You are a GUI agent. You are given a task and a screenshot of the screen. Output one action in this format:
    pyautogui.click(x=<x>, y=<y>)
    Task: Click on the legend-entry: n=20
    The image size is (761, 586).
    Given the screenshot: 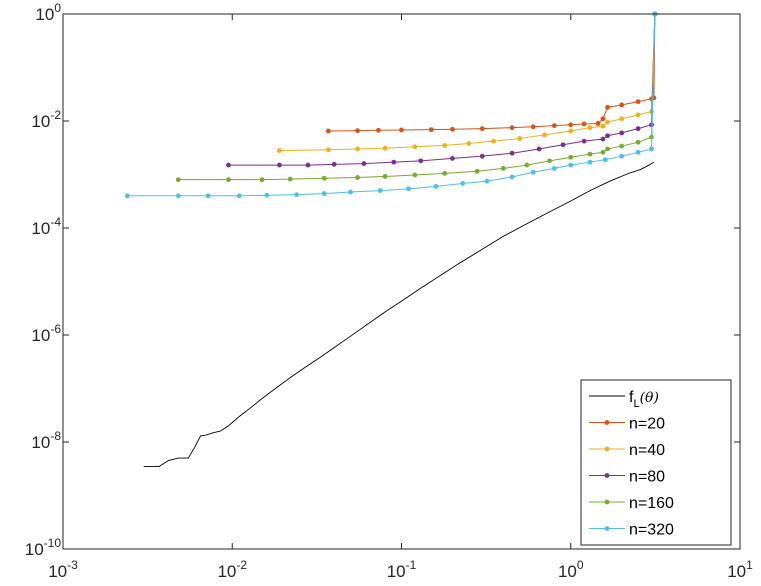 What is the action you would take?
    pyautogui.click(x=627, y=424)
    